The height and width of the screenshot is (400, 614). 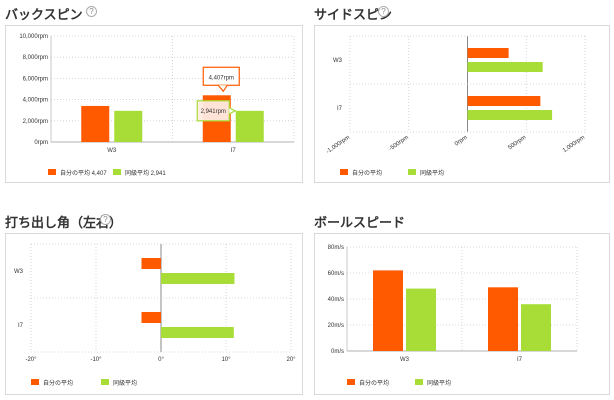 I want to click on tooltip-peer-pointer, so click(x=232, y=111).